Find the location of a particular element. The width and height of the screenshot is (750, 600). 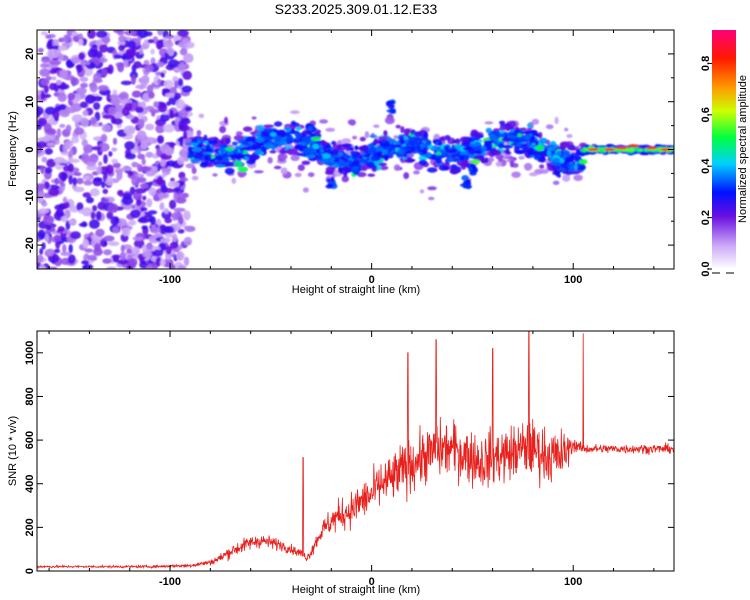

colorbar-tick-label: 0.0 is located at coordinates (706, 268).